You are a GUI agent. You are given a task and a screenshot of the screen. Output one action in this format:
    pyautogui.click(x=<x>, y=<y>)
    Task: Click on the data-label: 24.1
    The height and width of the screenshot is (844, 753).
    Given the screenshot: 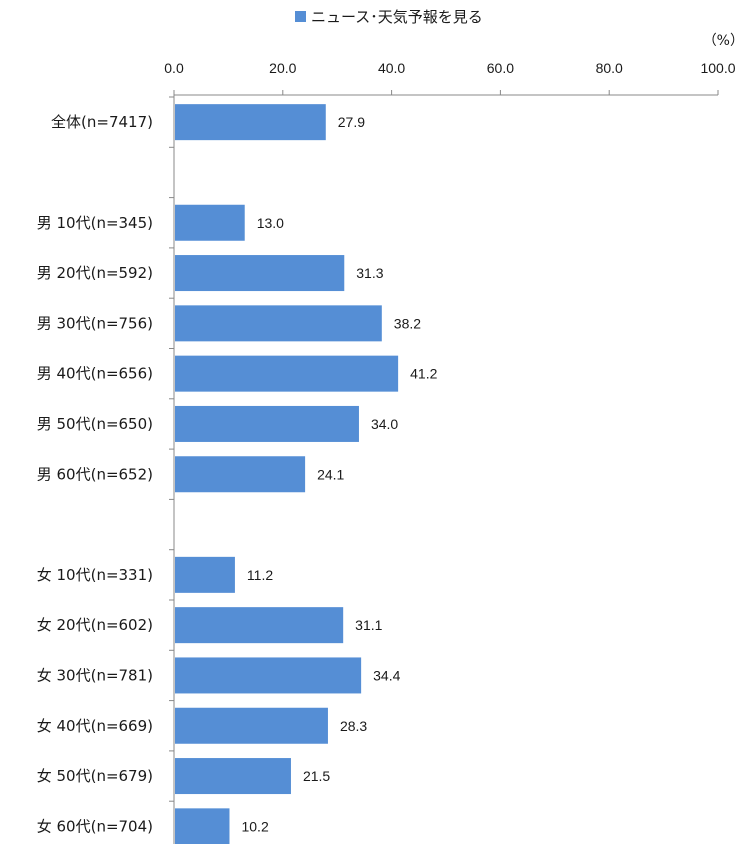 What is the action you would take?
    pyautogui.click(x=330, y=474)
    